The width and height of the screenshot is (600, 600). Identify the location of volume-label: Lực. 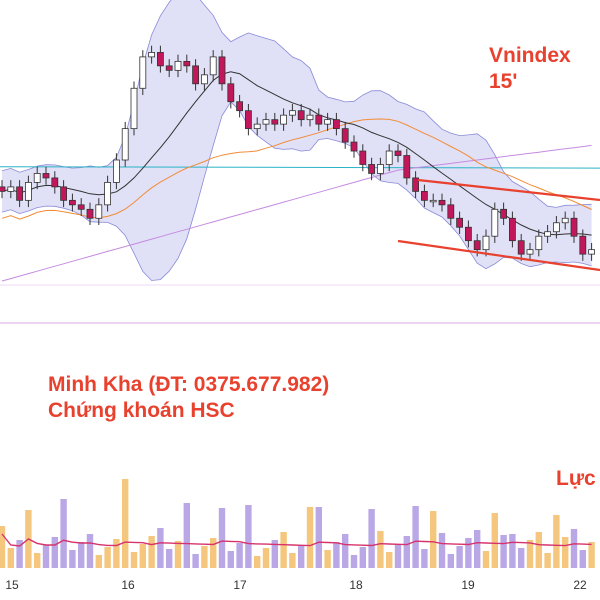
(576, 478).